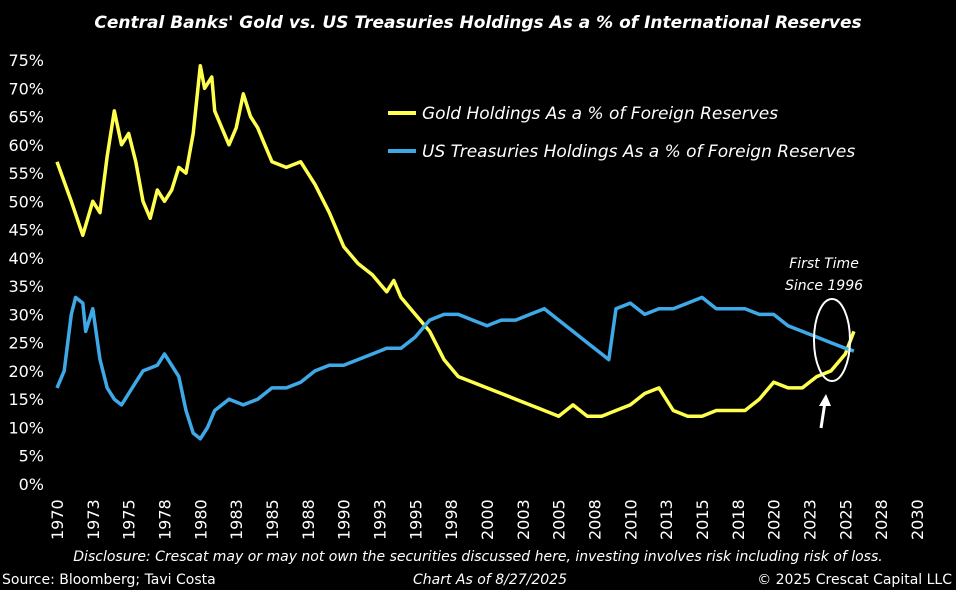 The width and height of the screenshot is (956, 590). What do you see at coordinates (31, 484) in the screenshot?
I see `y-tick-label: 0%` at bounding box center [31, 484].